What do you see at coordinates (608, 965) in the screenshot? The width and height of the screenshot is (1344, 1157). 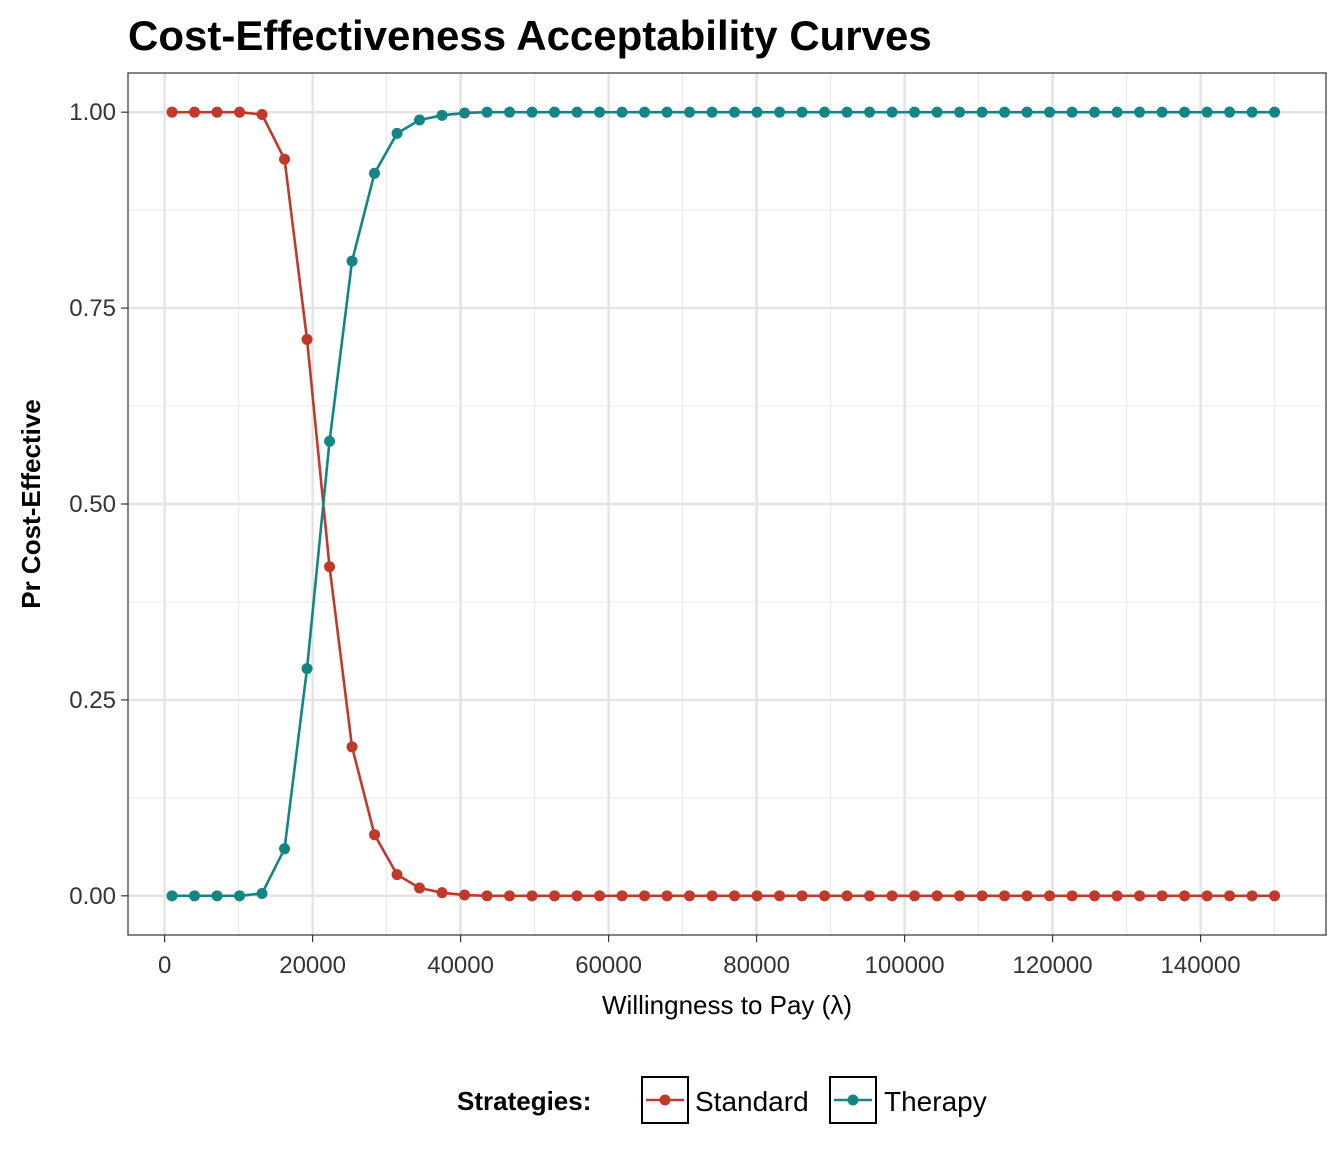 I see `x-tick-label: 60000` at bounding box center [608, 965].